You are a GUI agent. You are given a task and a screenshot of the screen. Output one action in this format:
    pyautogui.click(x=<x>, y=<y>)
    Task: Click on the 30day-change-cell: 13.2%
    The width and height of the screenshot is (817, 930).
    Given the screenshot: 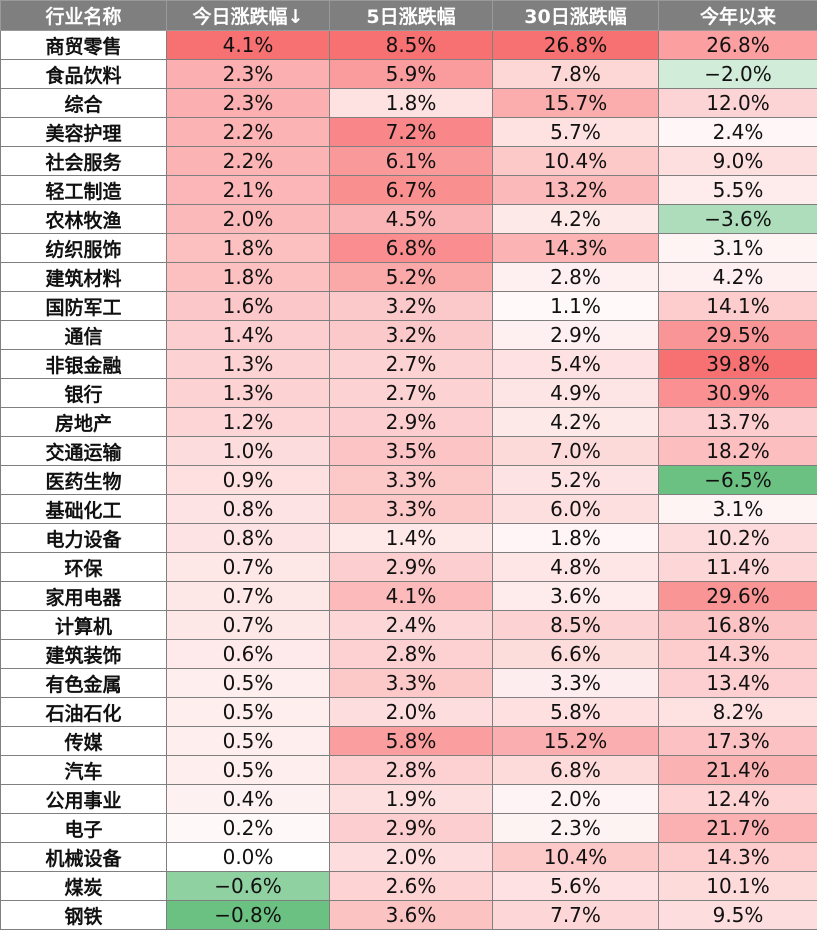 What is the action you would take?
    pyautogui.click(x=576, y=190)
    